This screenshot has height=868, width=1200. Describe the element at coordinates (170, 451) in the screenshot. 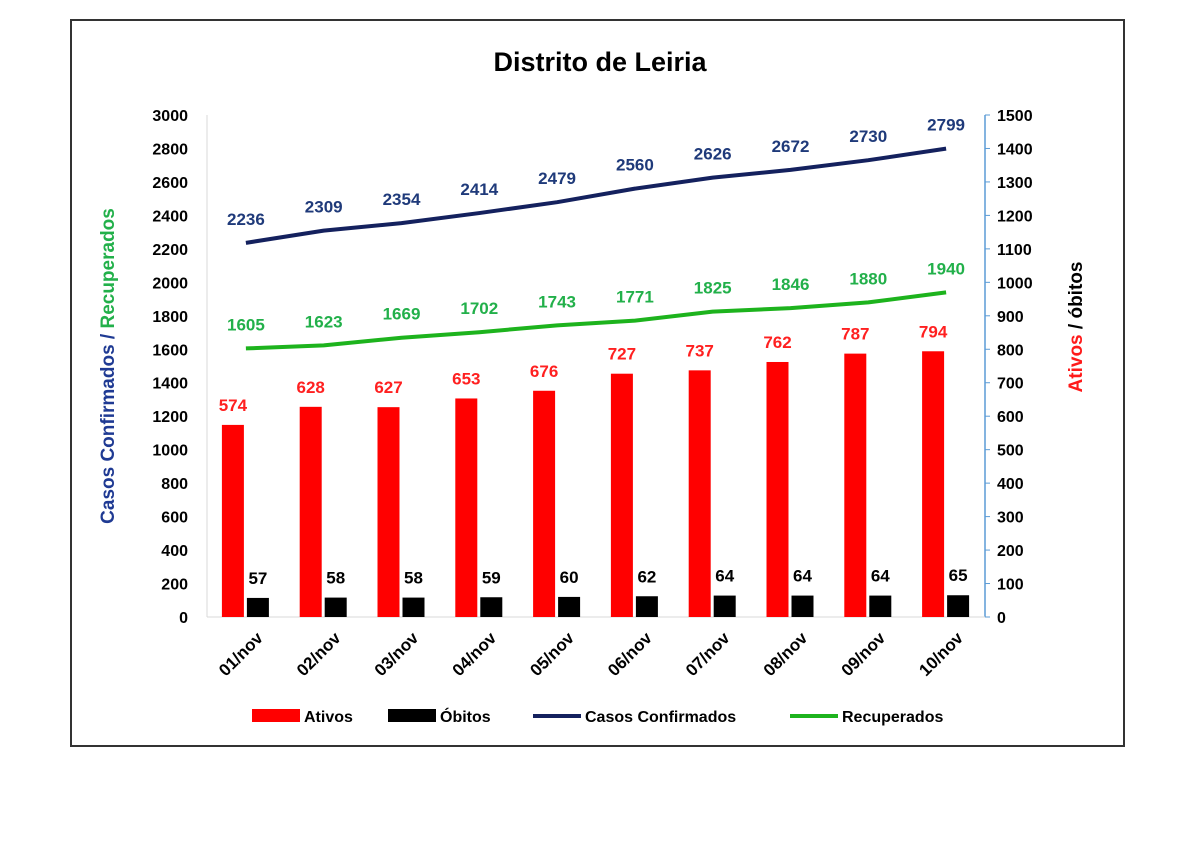

I see `left-tick-label: 1000` at that location.